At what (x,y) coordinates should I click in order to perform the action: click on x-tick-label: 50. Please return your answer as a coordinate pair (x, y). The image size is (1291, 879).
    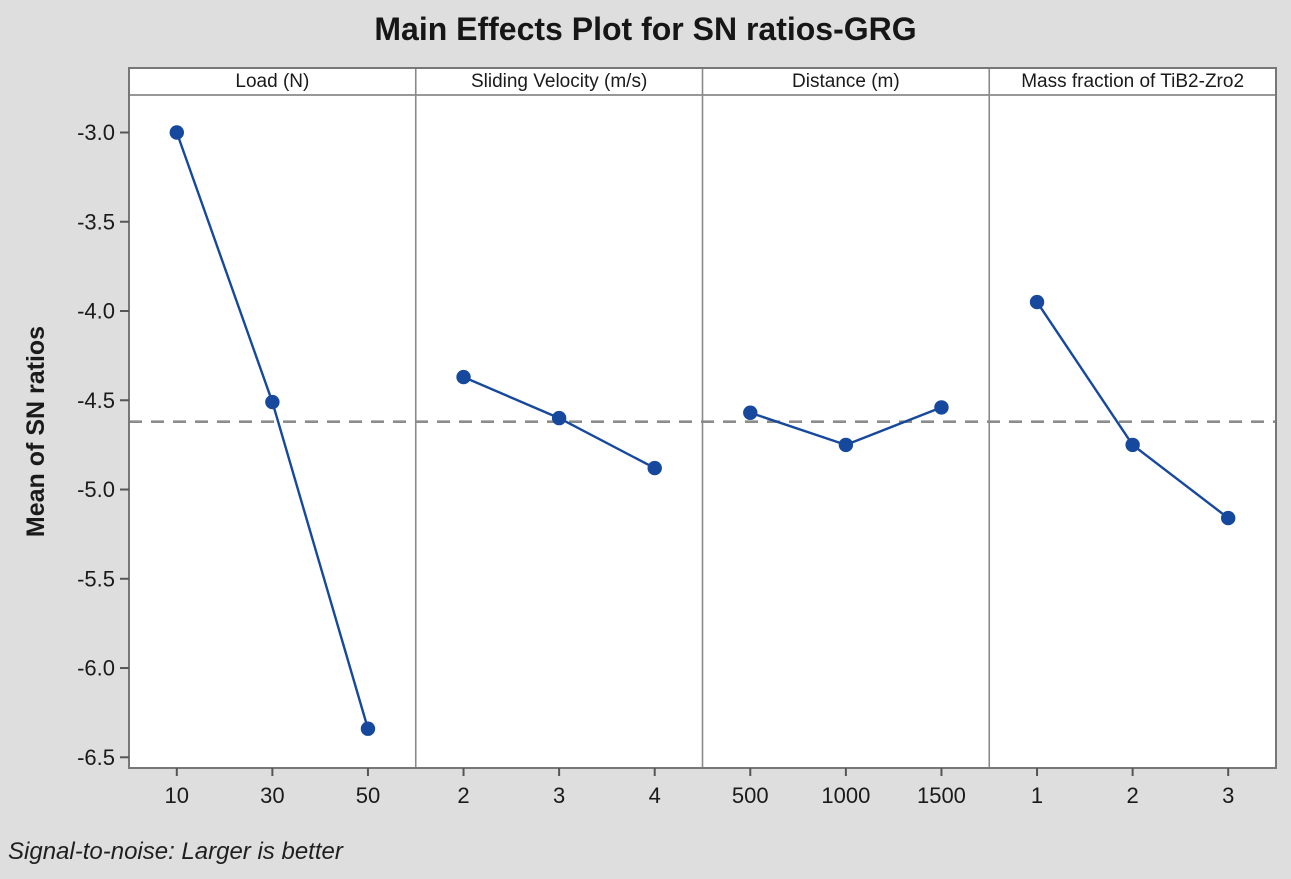
    Looking at the image, I should click on (368, 795).